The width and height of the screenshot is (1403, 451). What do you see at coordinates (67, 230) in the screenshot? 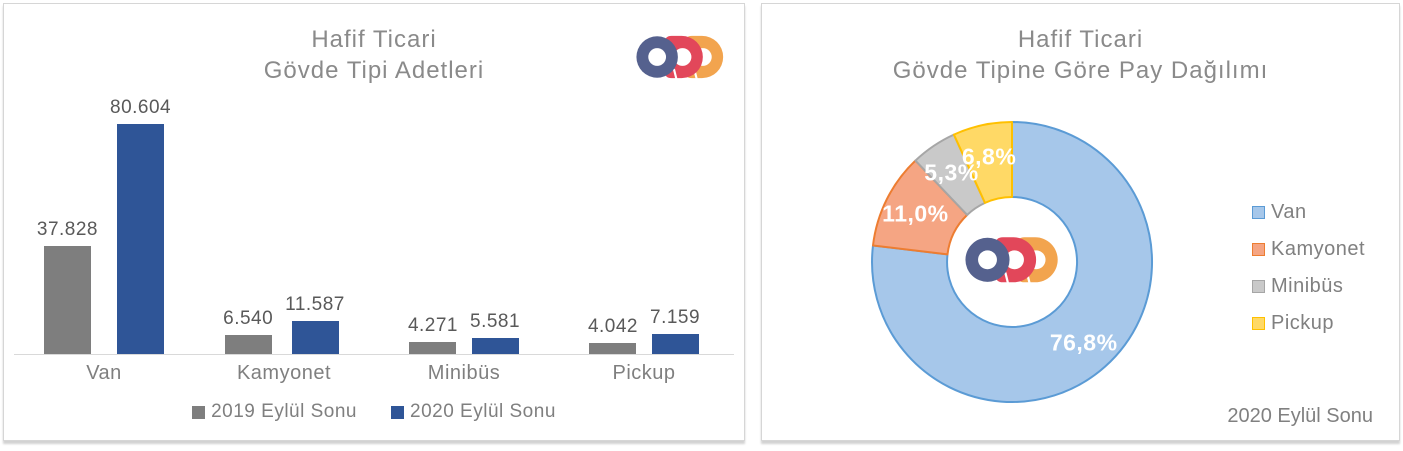
I see `bar-value-label: 37.828` at bounding box center [67, 230].